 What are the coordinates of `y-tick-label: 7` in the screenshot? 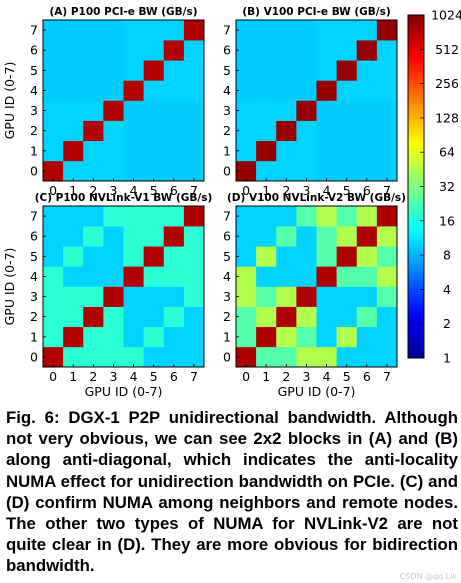 It's located at (227, 30).